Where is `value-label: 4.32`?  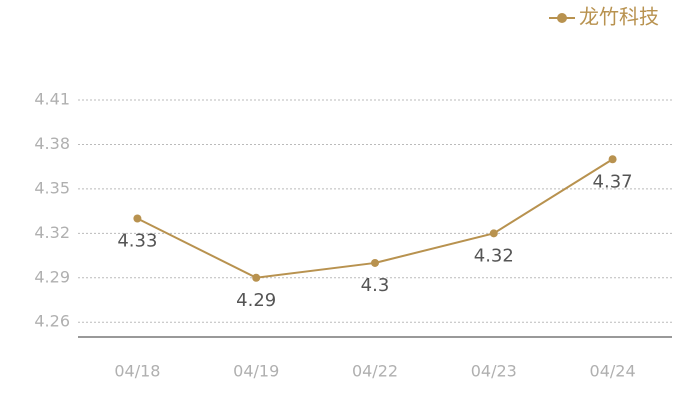
value-label: 4.32 is located at coordinates (494, 255).